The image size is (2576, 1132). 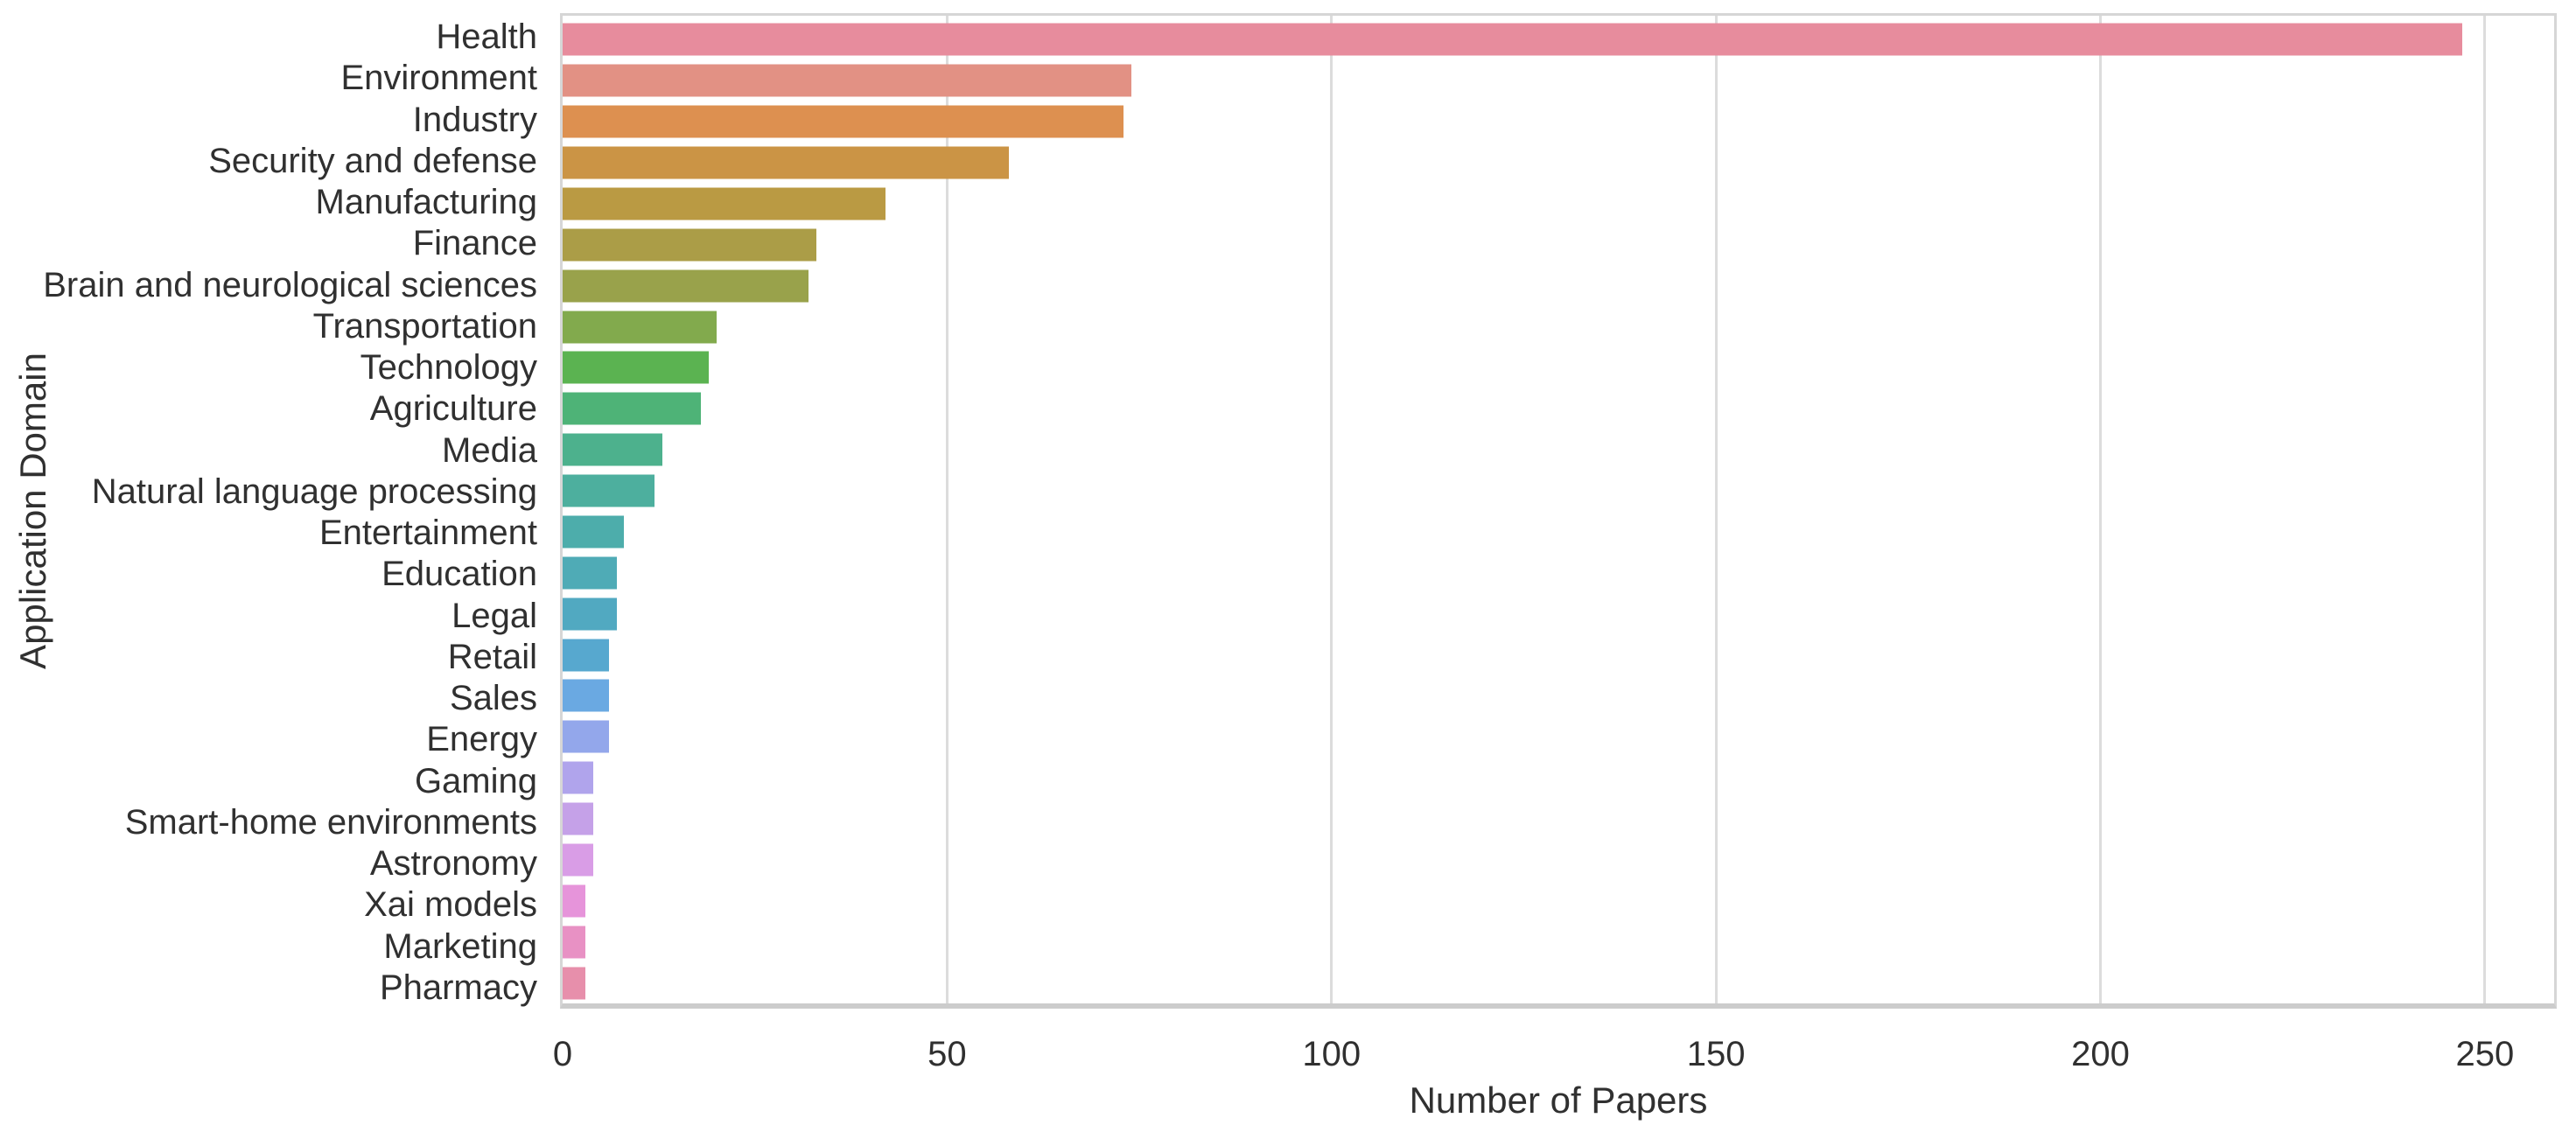 I want to click on bar-energy, so click(x=586, y=736).